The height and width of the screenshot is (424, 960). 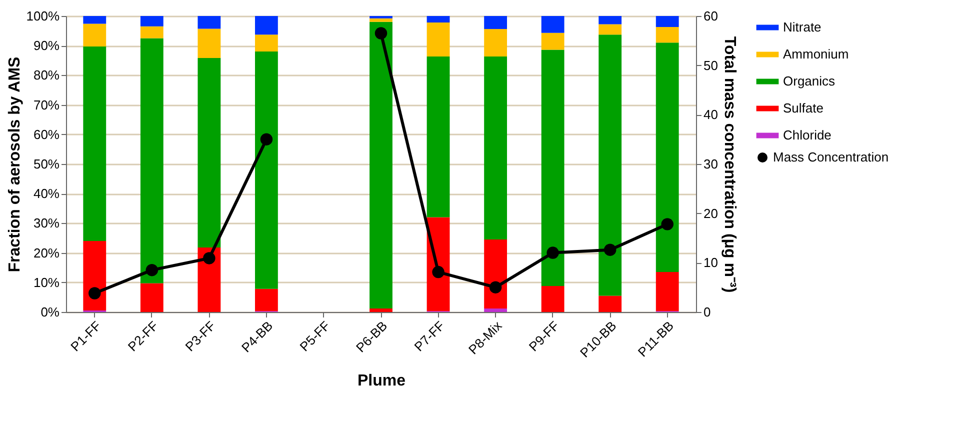 I want to click on legend-label: Organics, so click(x=809, y=81).